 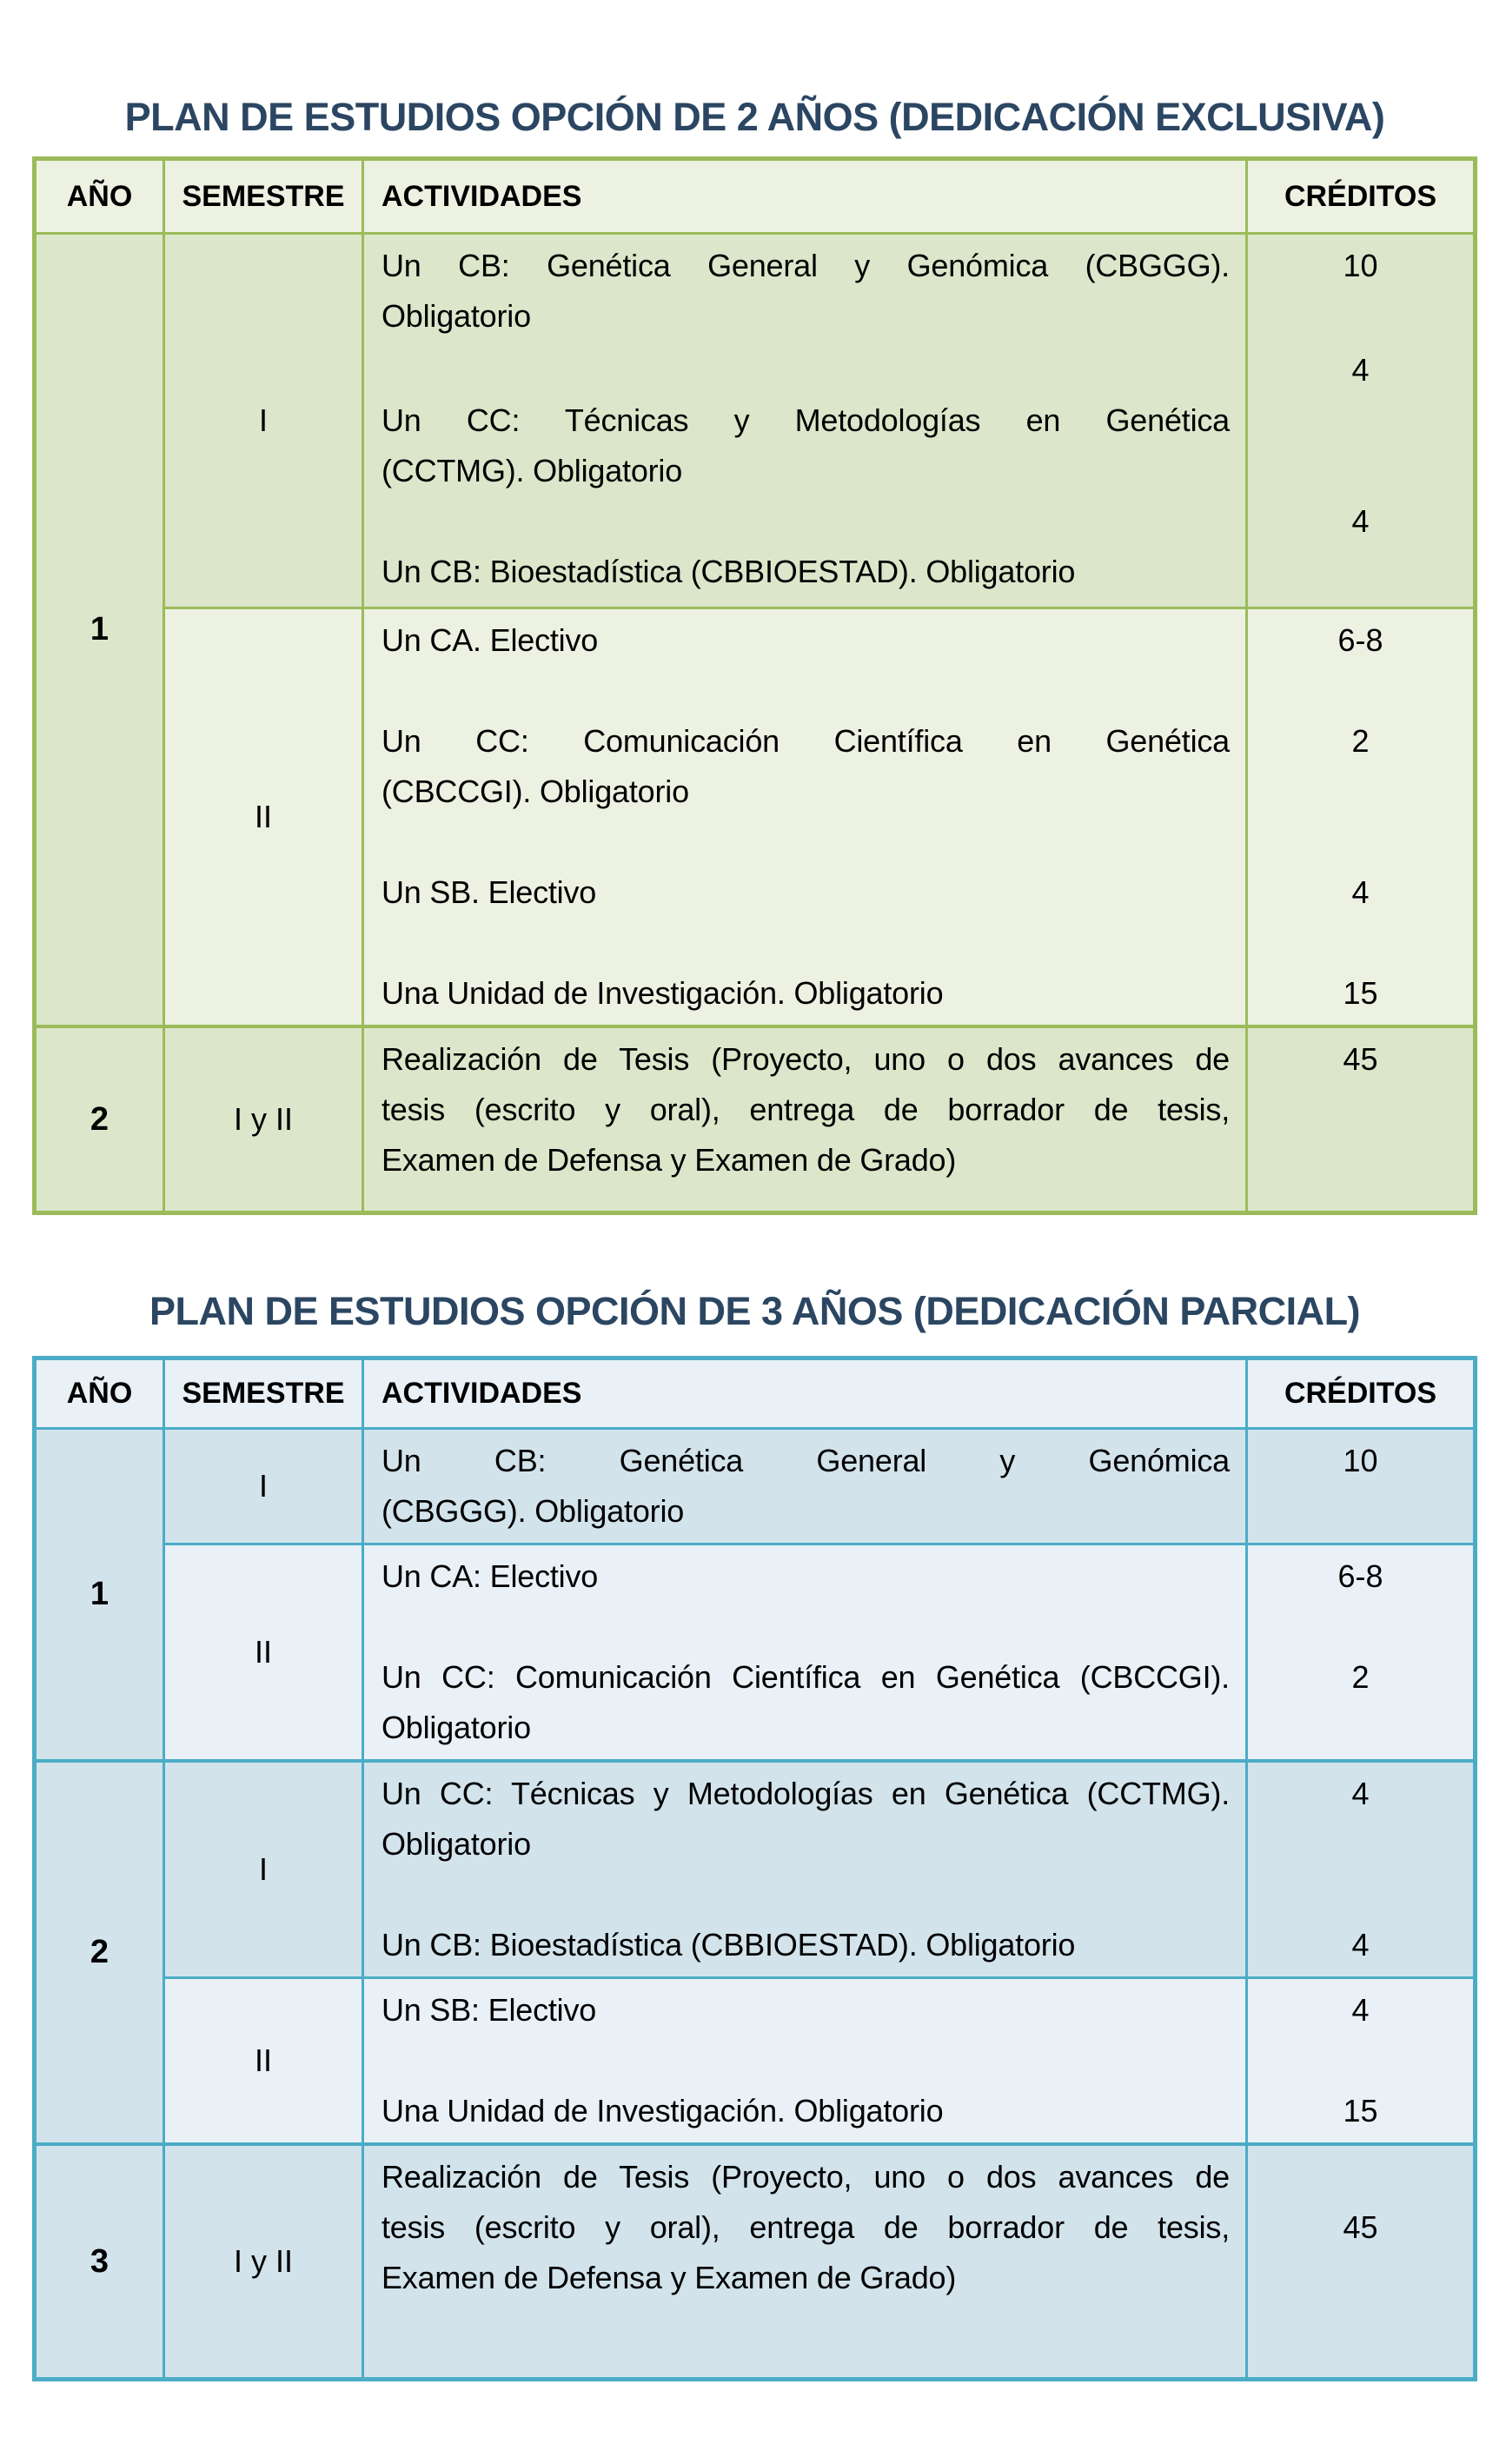 What do you see at coordinates (804, 2089) in the screenshot?
I see `activity-text: Una Unidad de Investigación. Obligatorio` at bounding box center [804, 2089].